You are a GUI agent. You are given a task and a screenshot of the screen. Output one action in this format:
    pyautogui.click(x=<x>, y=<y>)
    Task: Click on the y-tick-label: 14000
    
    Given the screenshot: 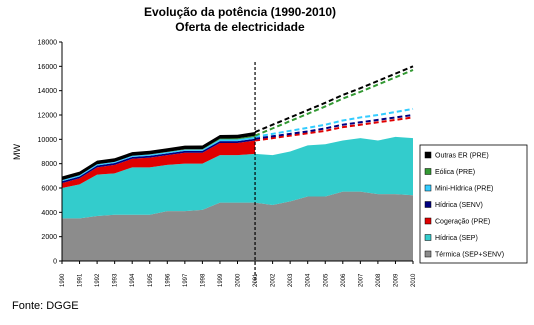 What is the action you would take?
    pyautogui.click(x=48, y=91)
    